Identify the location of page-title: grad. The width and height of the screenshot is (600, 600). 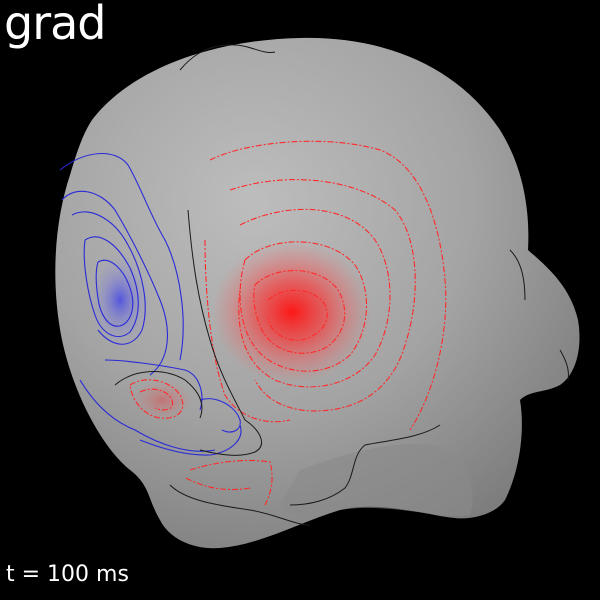
(55, 25).